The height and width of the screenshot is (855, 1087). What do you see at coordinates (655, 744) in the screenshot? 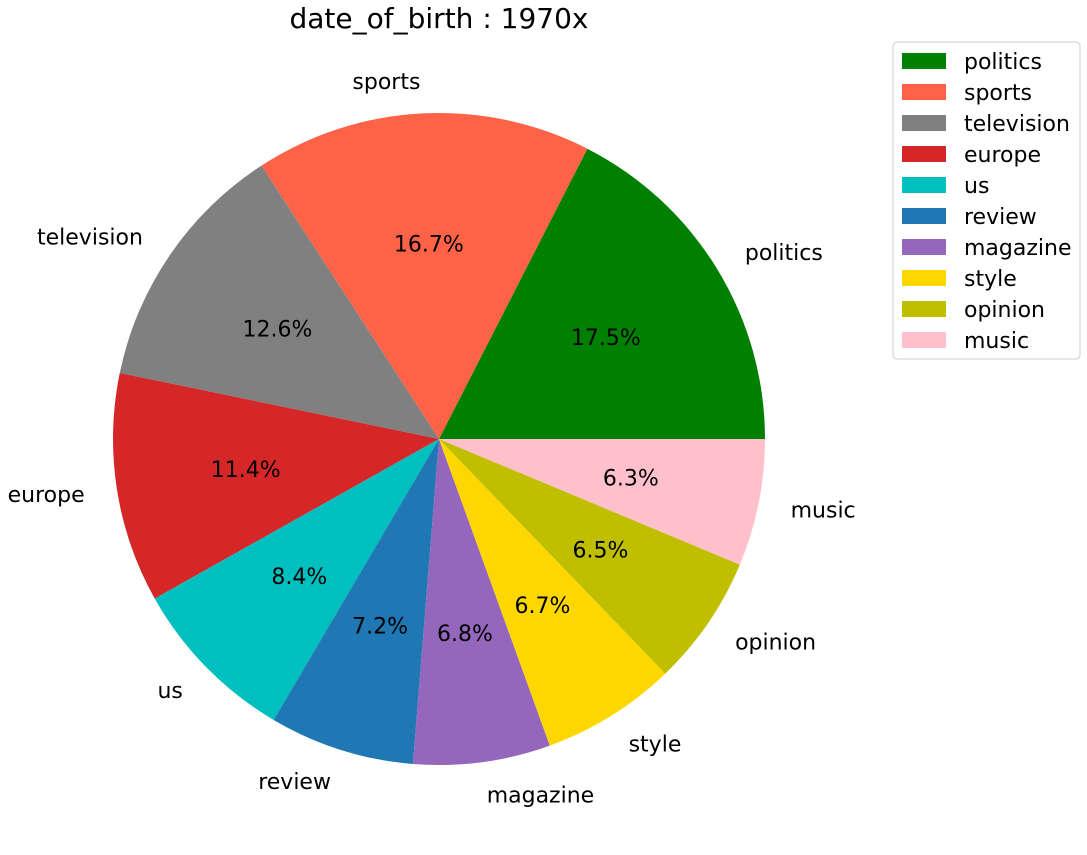
I see `slice-label-style: style` at bounding box center [655, 744].